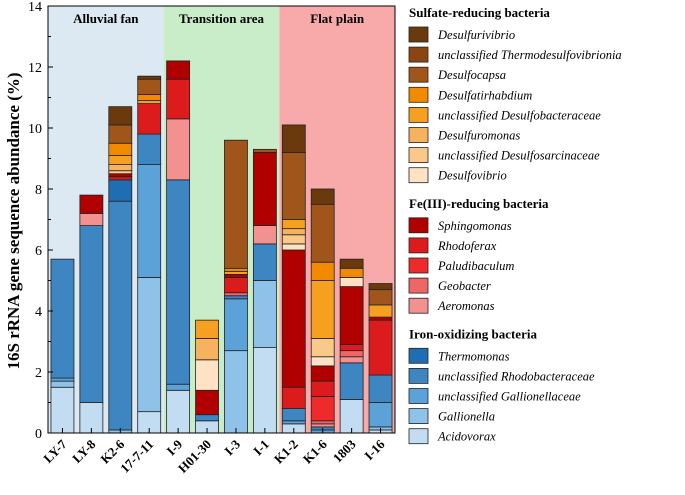  What do you see at coordinates (467, 246) in the screenshot?
I see `legend-label: Rhodoferax` at bounding box center [467, 246].